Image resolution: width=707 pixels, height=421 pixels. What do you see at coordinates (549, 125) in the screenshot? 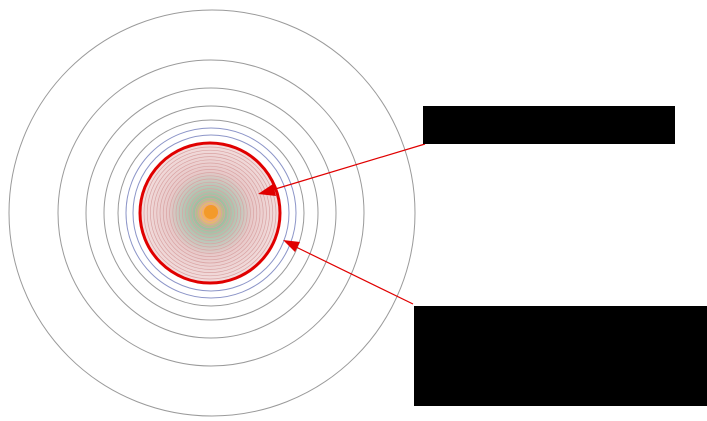
I see `redacted-label-top` at bounding box center [549, 125].